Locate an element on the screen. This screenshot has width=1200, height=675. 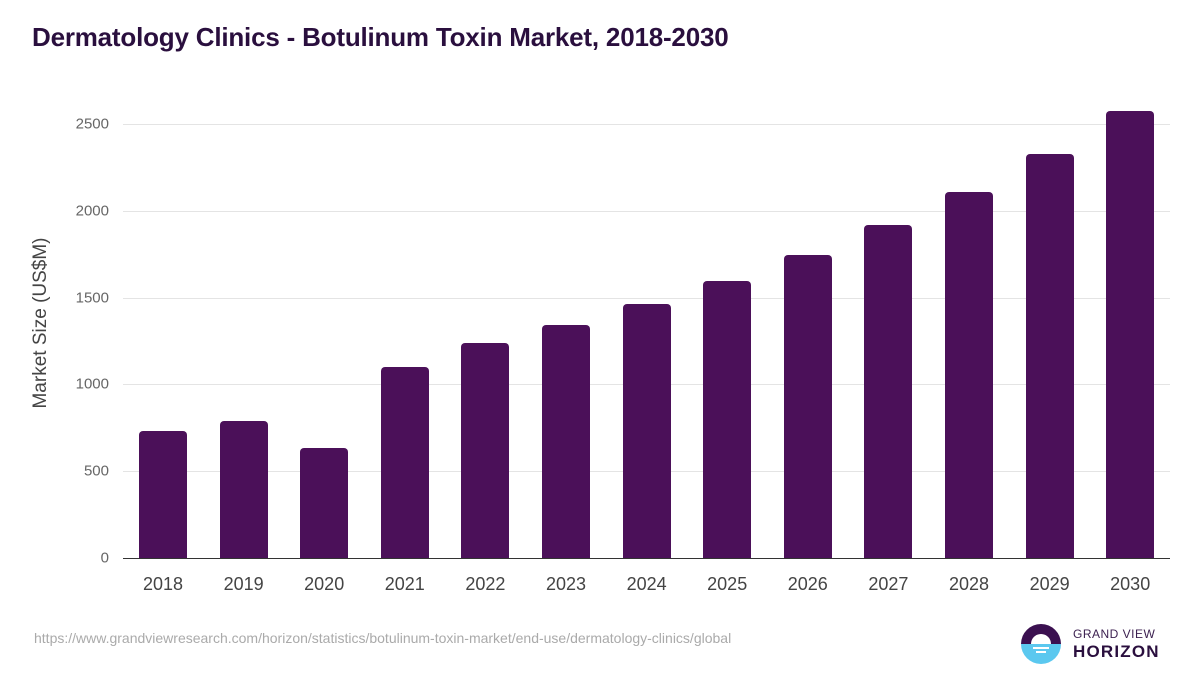
bar-2028 is located at coordinates (969, 375).